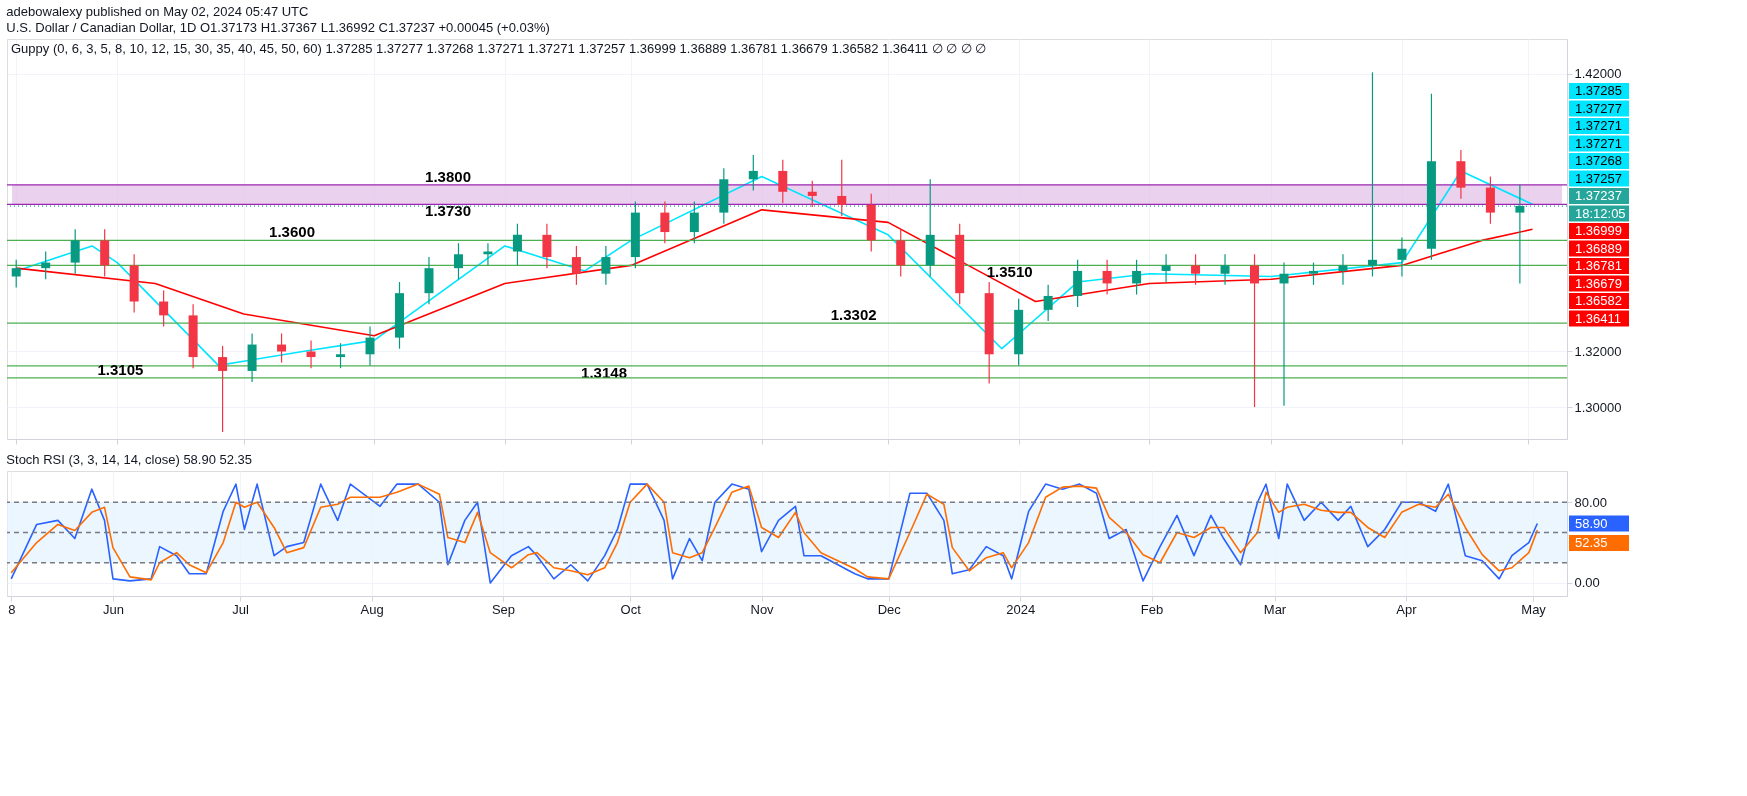 The width and height of the screenshot is (1747, 796). What do you see at coordinates (1275, 609) in the screenshot?
I see `x-tick-label: Mar` at bounding box center [1275, 609].